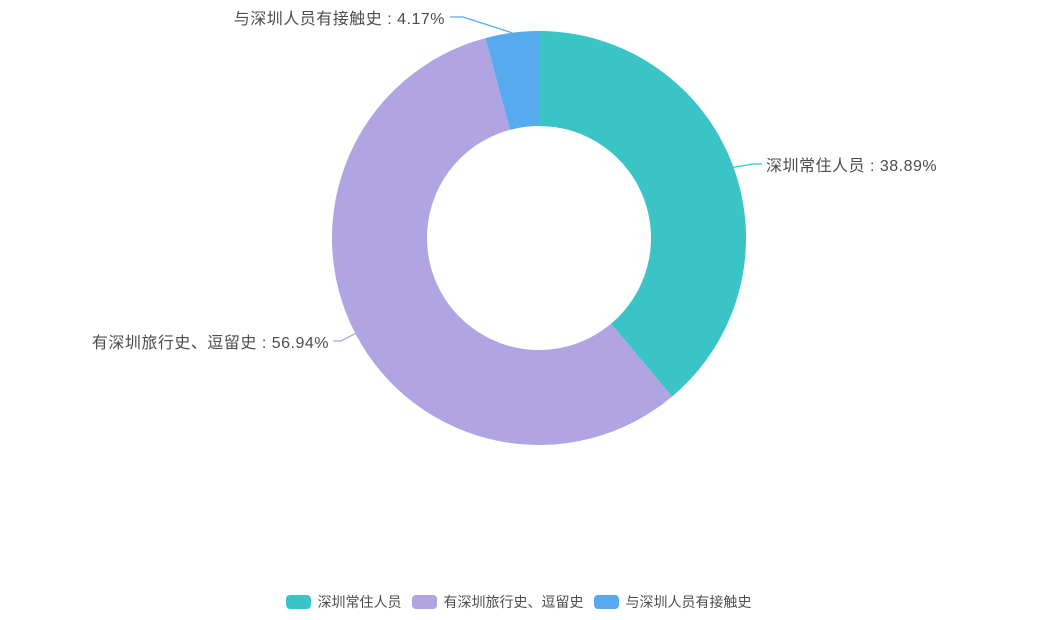  Describe the element at coordinates (359, 602) in the screenshot. I see `legend-label: 深圳常住人员` at that location.